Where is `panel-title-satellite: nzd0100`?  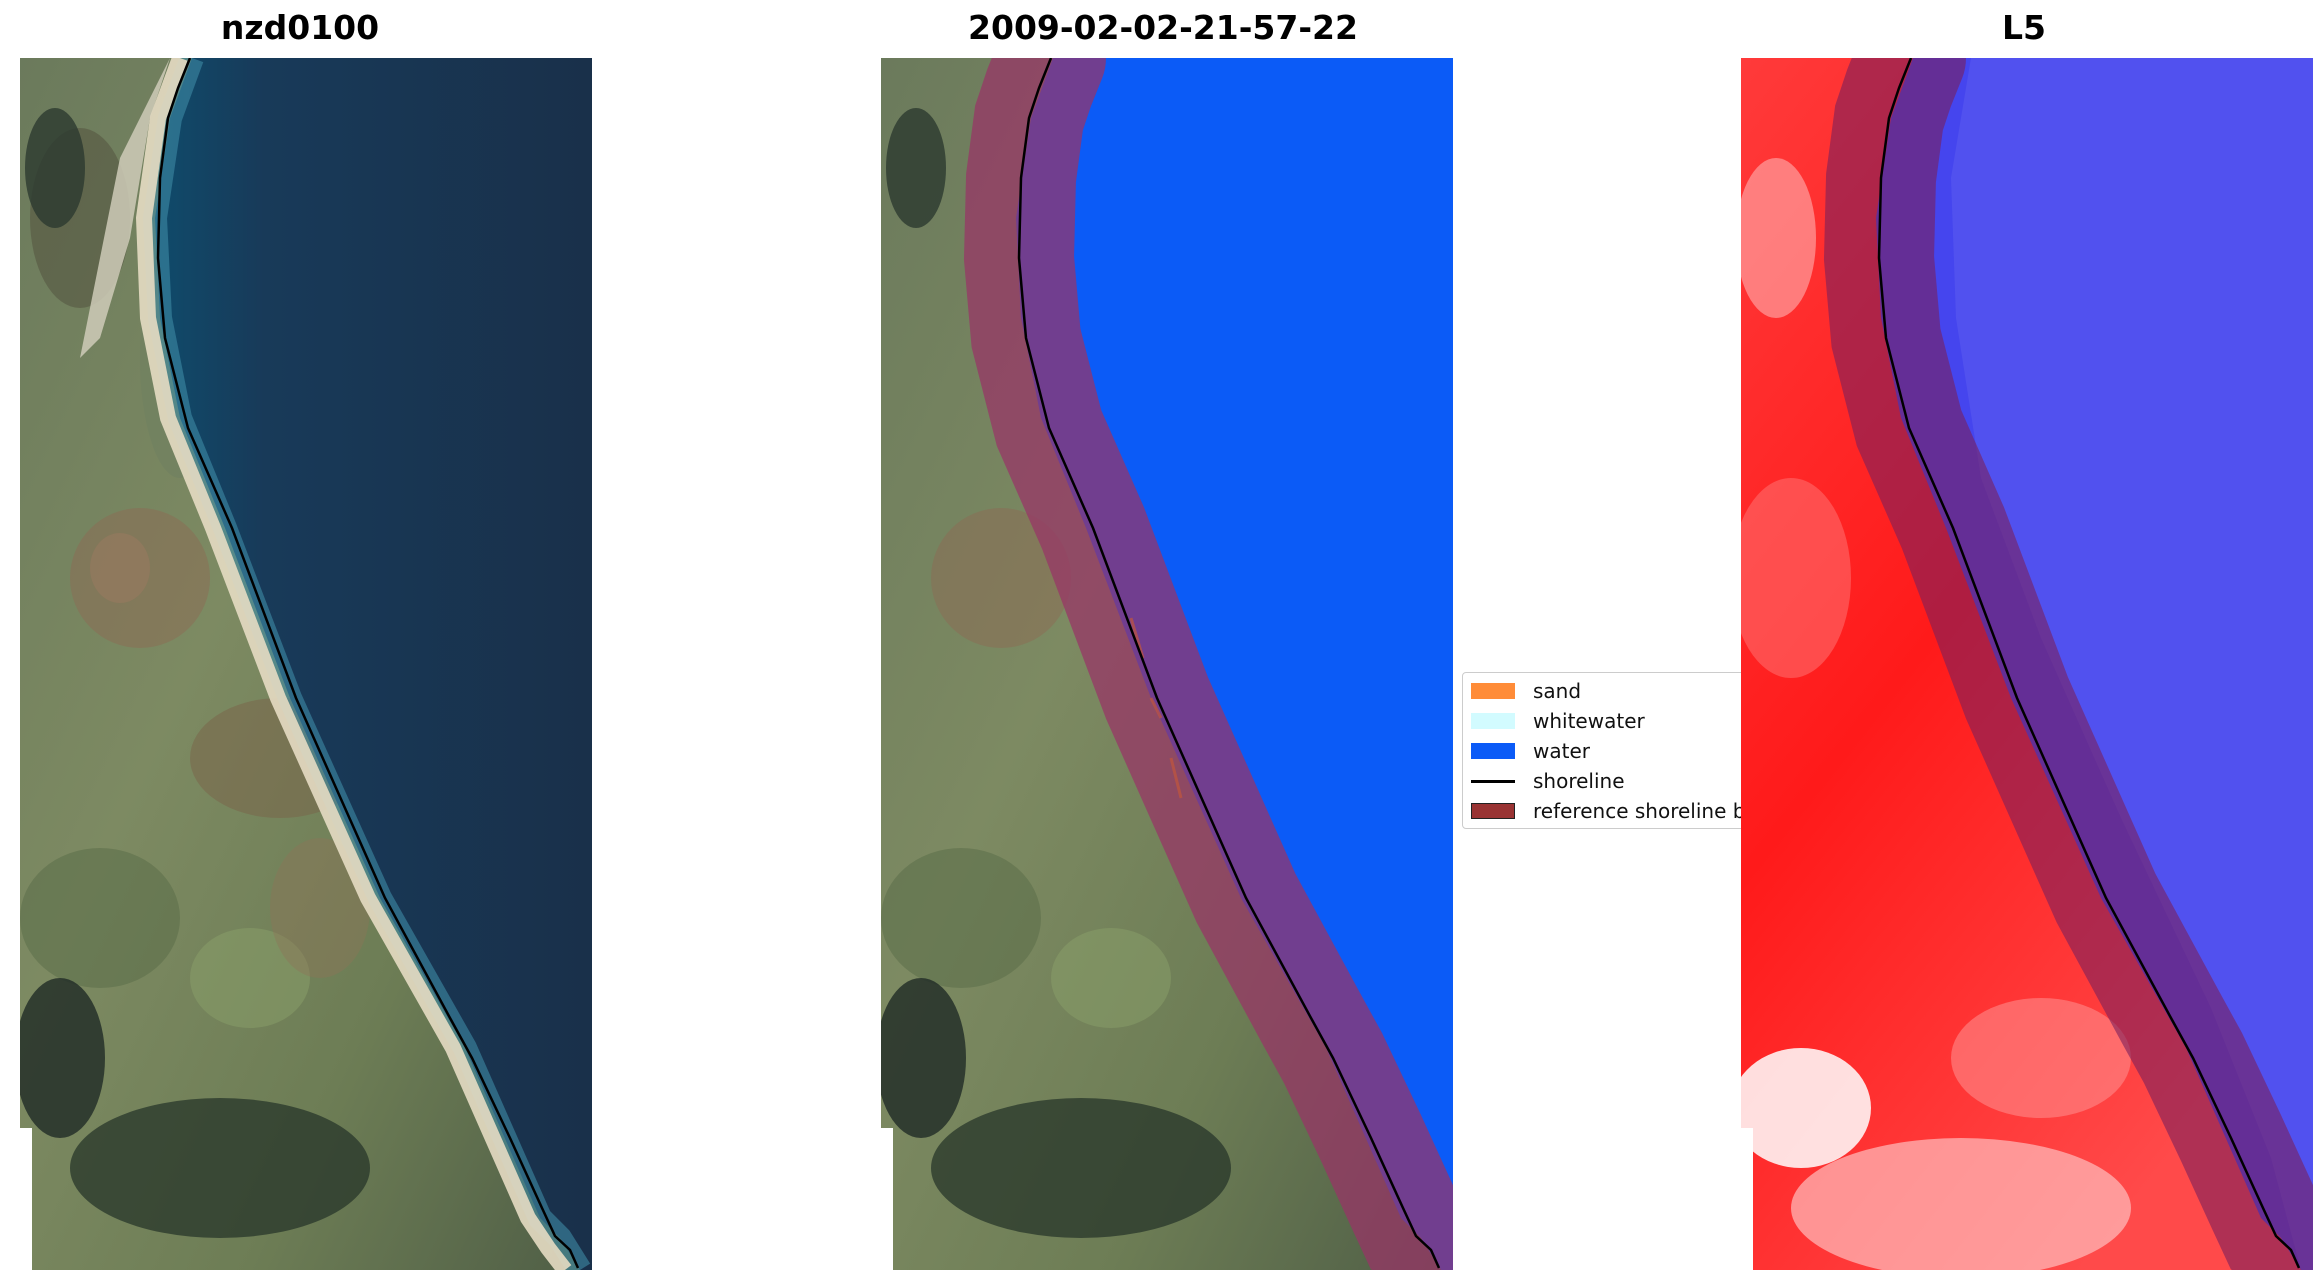 panel-title-satellite: nzd0100 is located at coordinates (300, 27).